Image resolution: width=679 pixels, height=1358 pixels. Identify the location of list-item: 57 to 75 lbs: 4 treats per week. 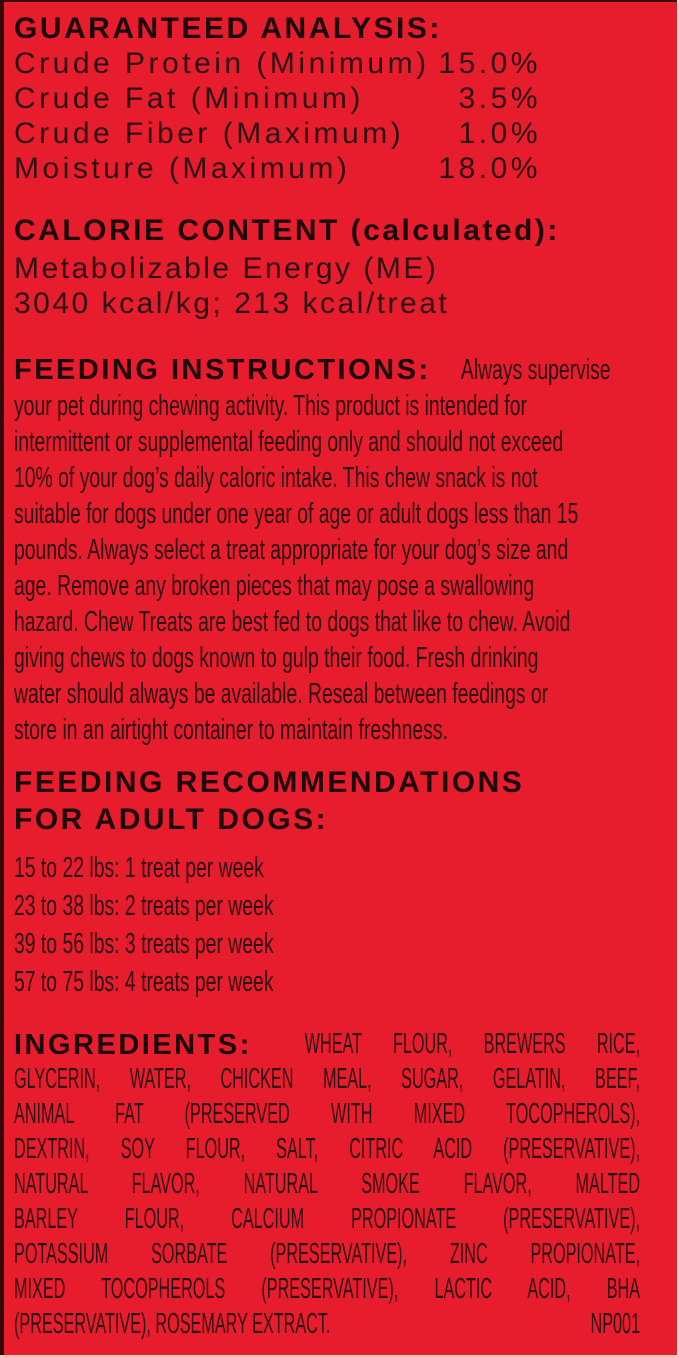
(144, 982).